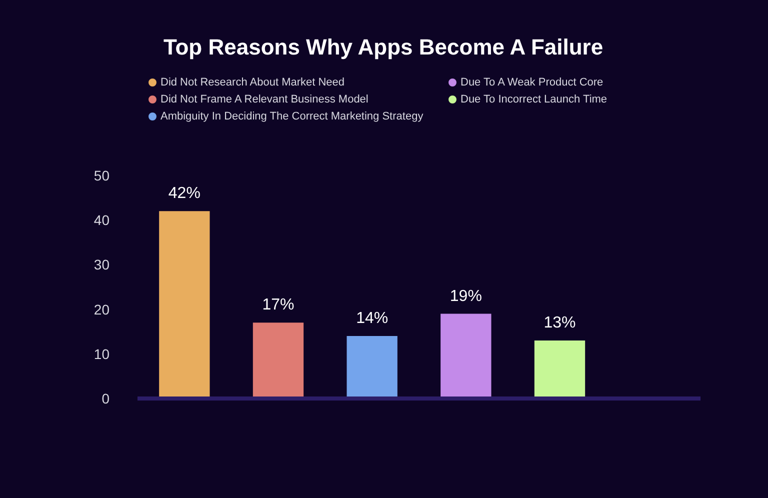  What do you see at coordinates (372, 319) in the screenshot?
I see `data-label: 14%` at bounding box center [372, 319].